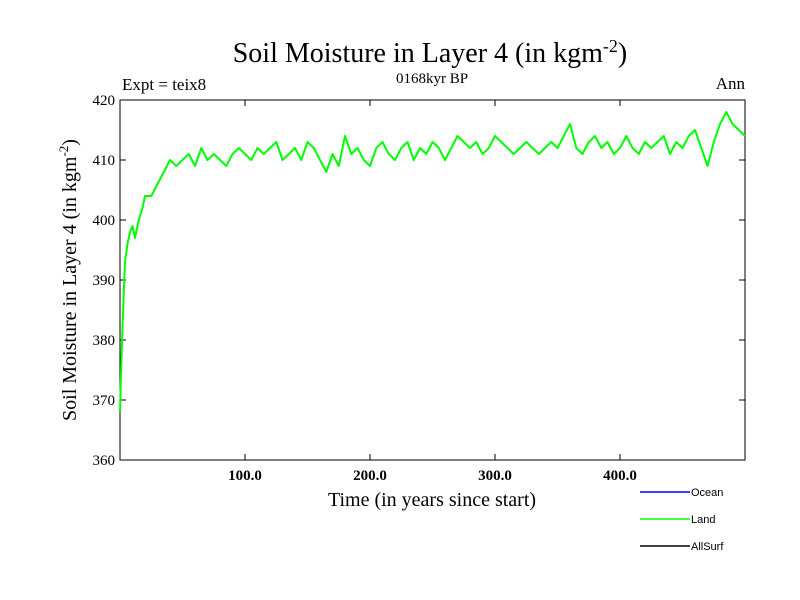 The height and width of the screenshot is (600, 800). Describe the element at coordinates (682, 520) in the screenshot. I see `legend: Ocean Land AllSurf` at that location.